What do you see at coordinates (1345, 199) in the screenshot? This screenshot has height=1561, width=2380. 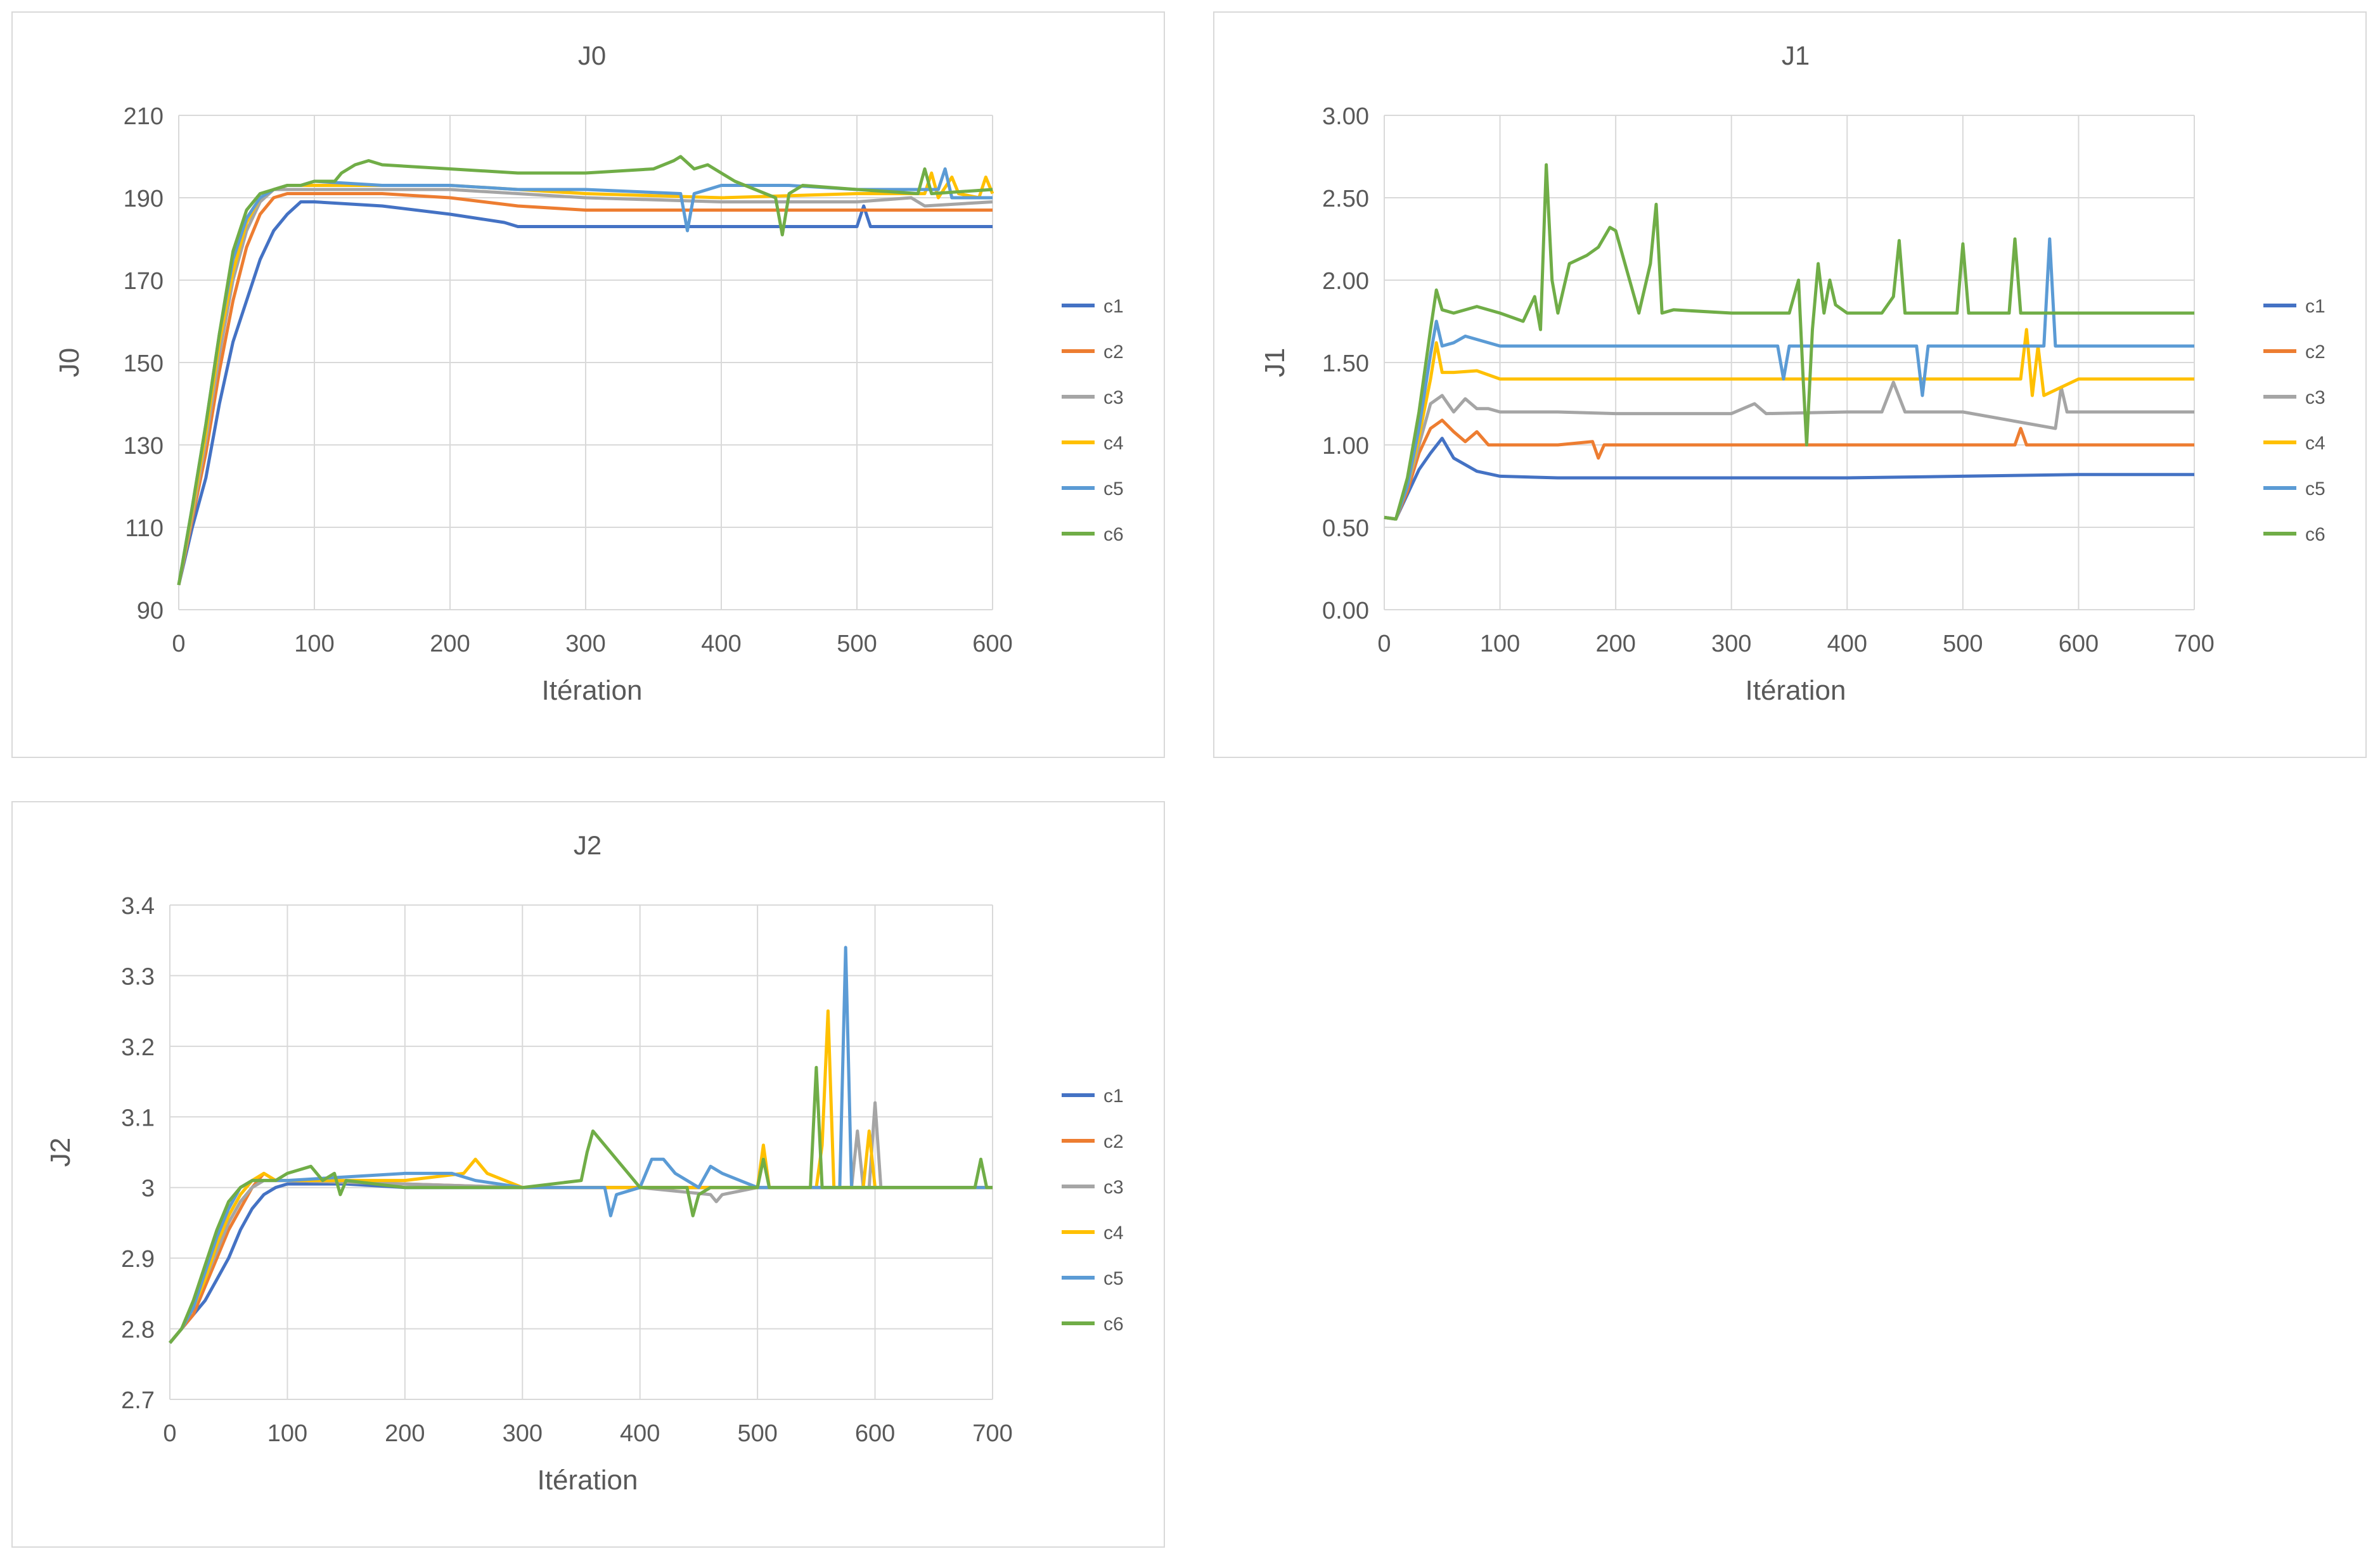 I see `y-tick-label: 2.50` at bounding box center [1345, 199].